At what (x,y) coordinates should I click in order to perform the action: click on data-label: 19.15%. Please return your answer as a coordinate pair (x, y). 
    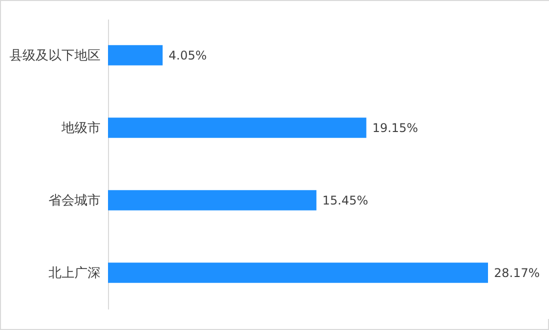
    Looking at the image, I should click on (395, 127).